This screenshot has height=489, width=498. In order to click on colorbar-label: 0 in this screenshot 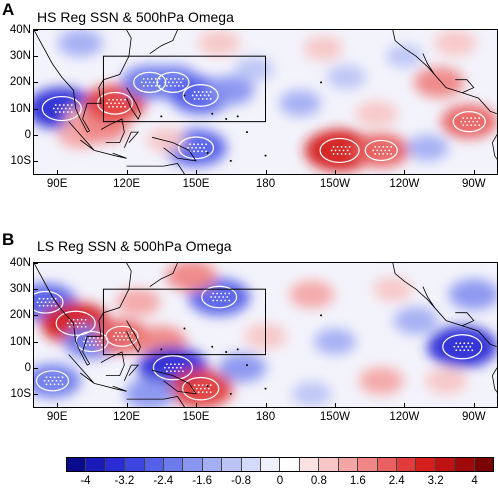, I will do `click(280, 481)`.